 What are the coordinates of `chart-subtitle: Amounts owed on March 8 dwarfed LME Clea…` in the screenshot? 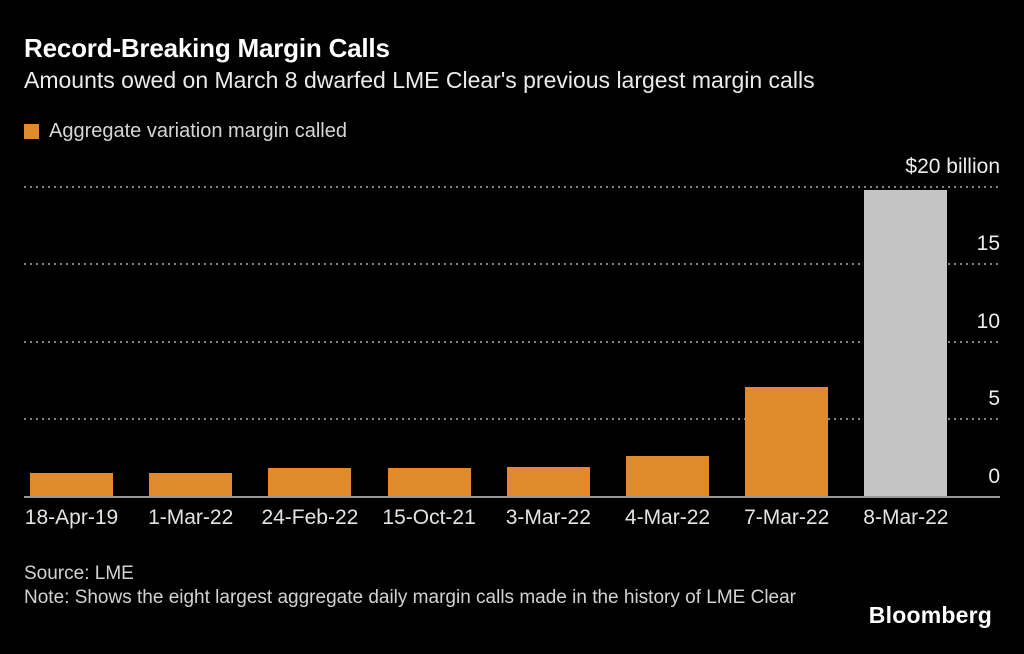 It's located at (419, 80).